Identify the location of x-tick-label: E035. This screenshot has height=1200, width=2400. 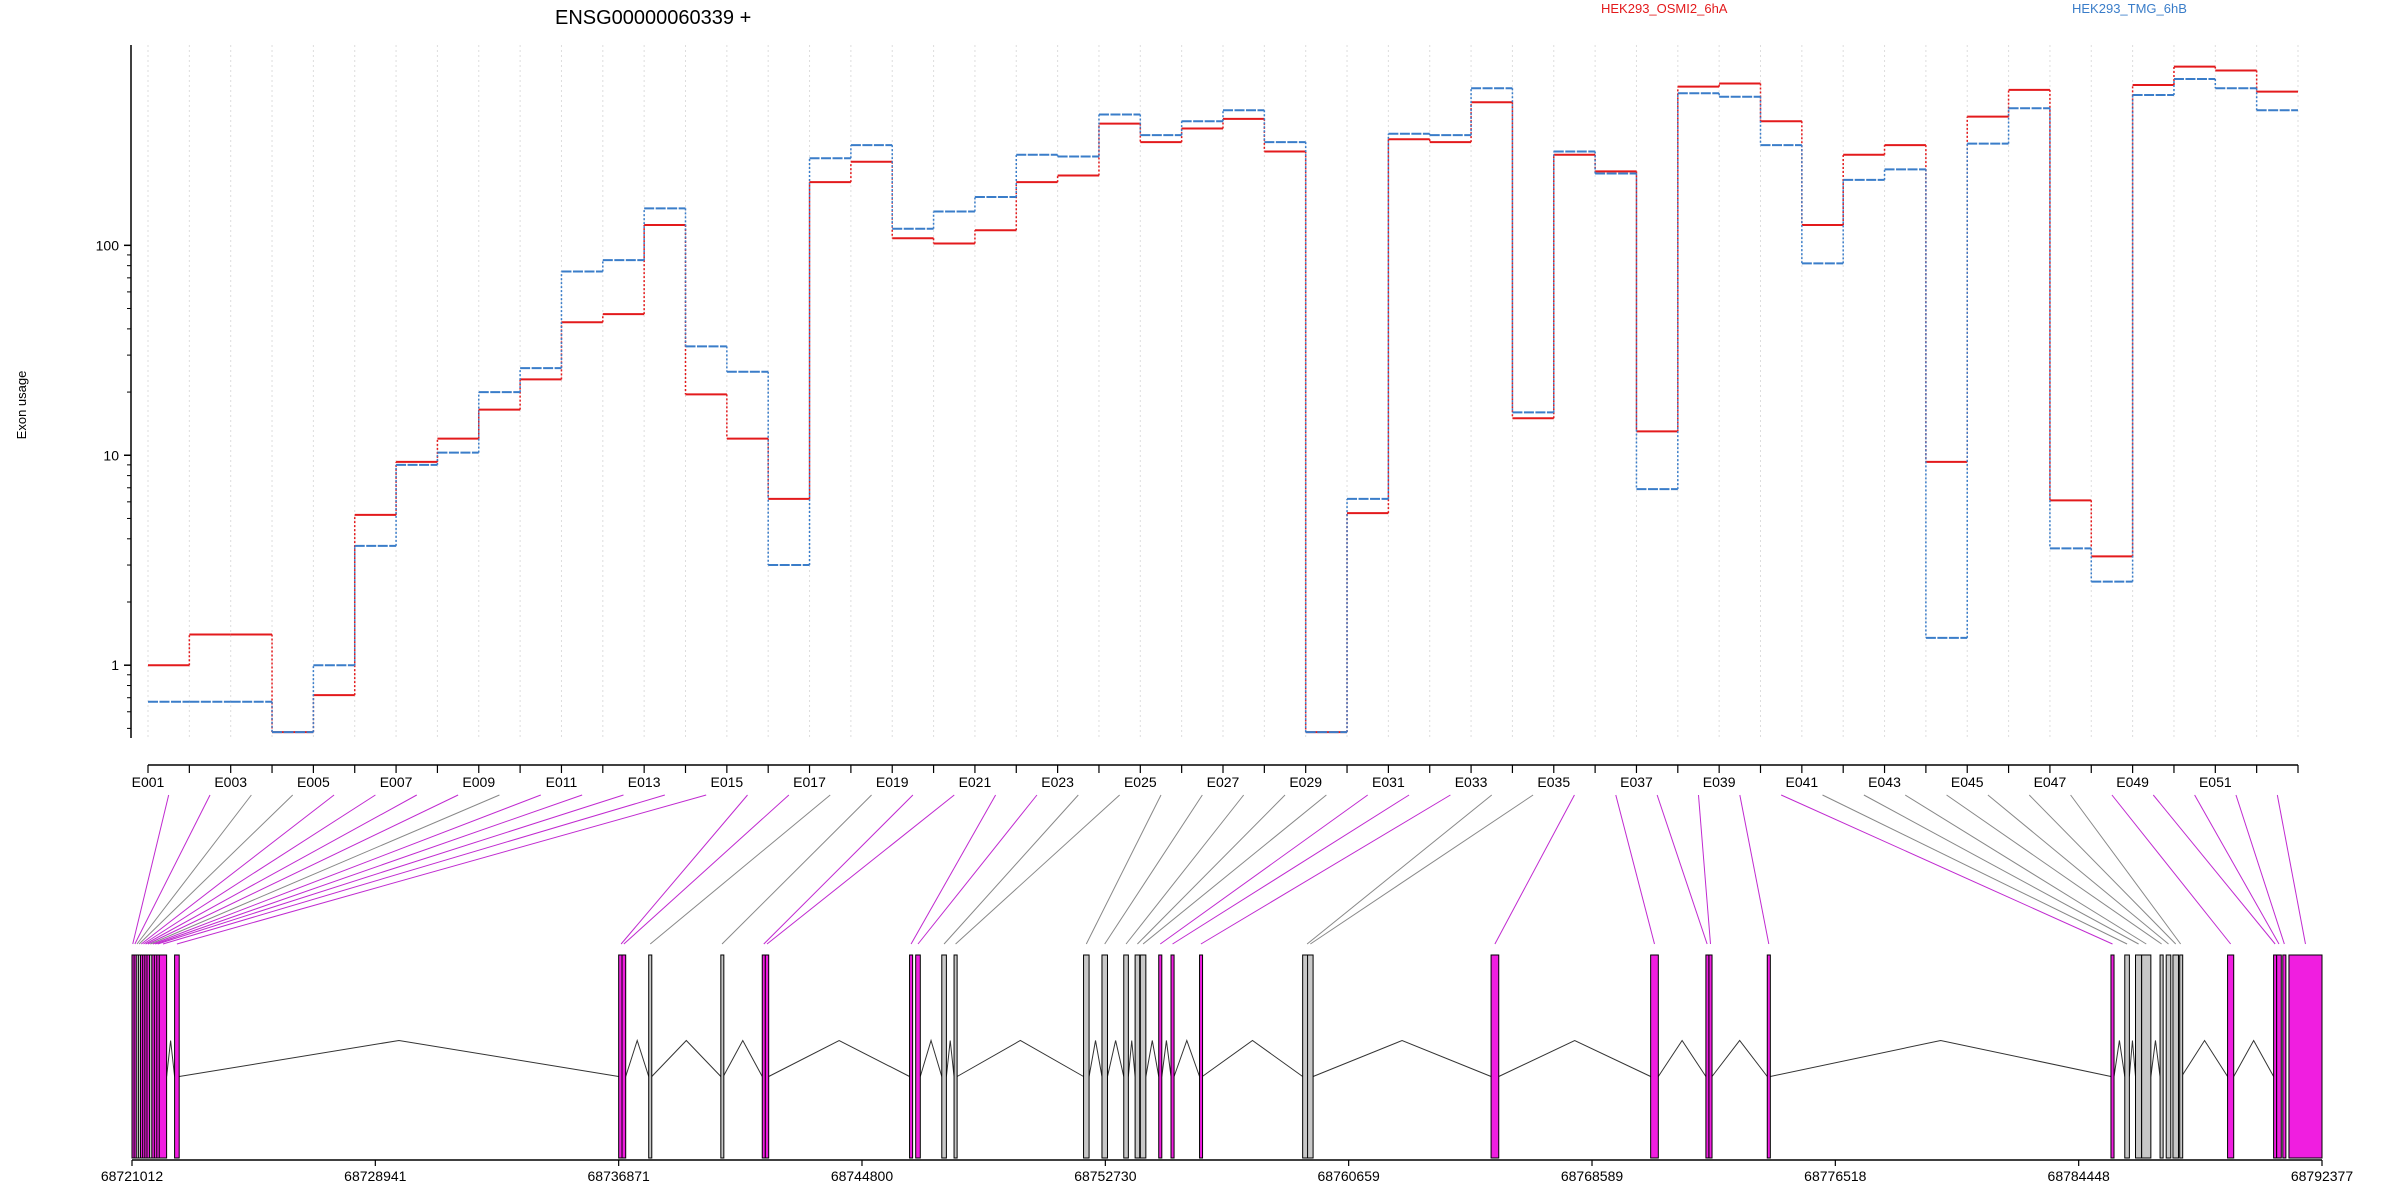
(1553, 782).